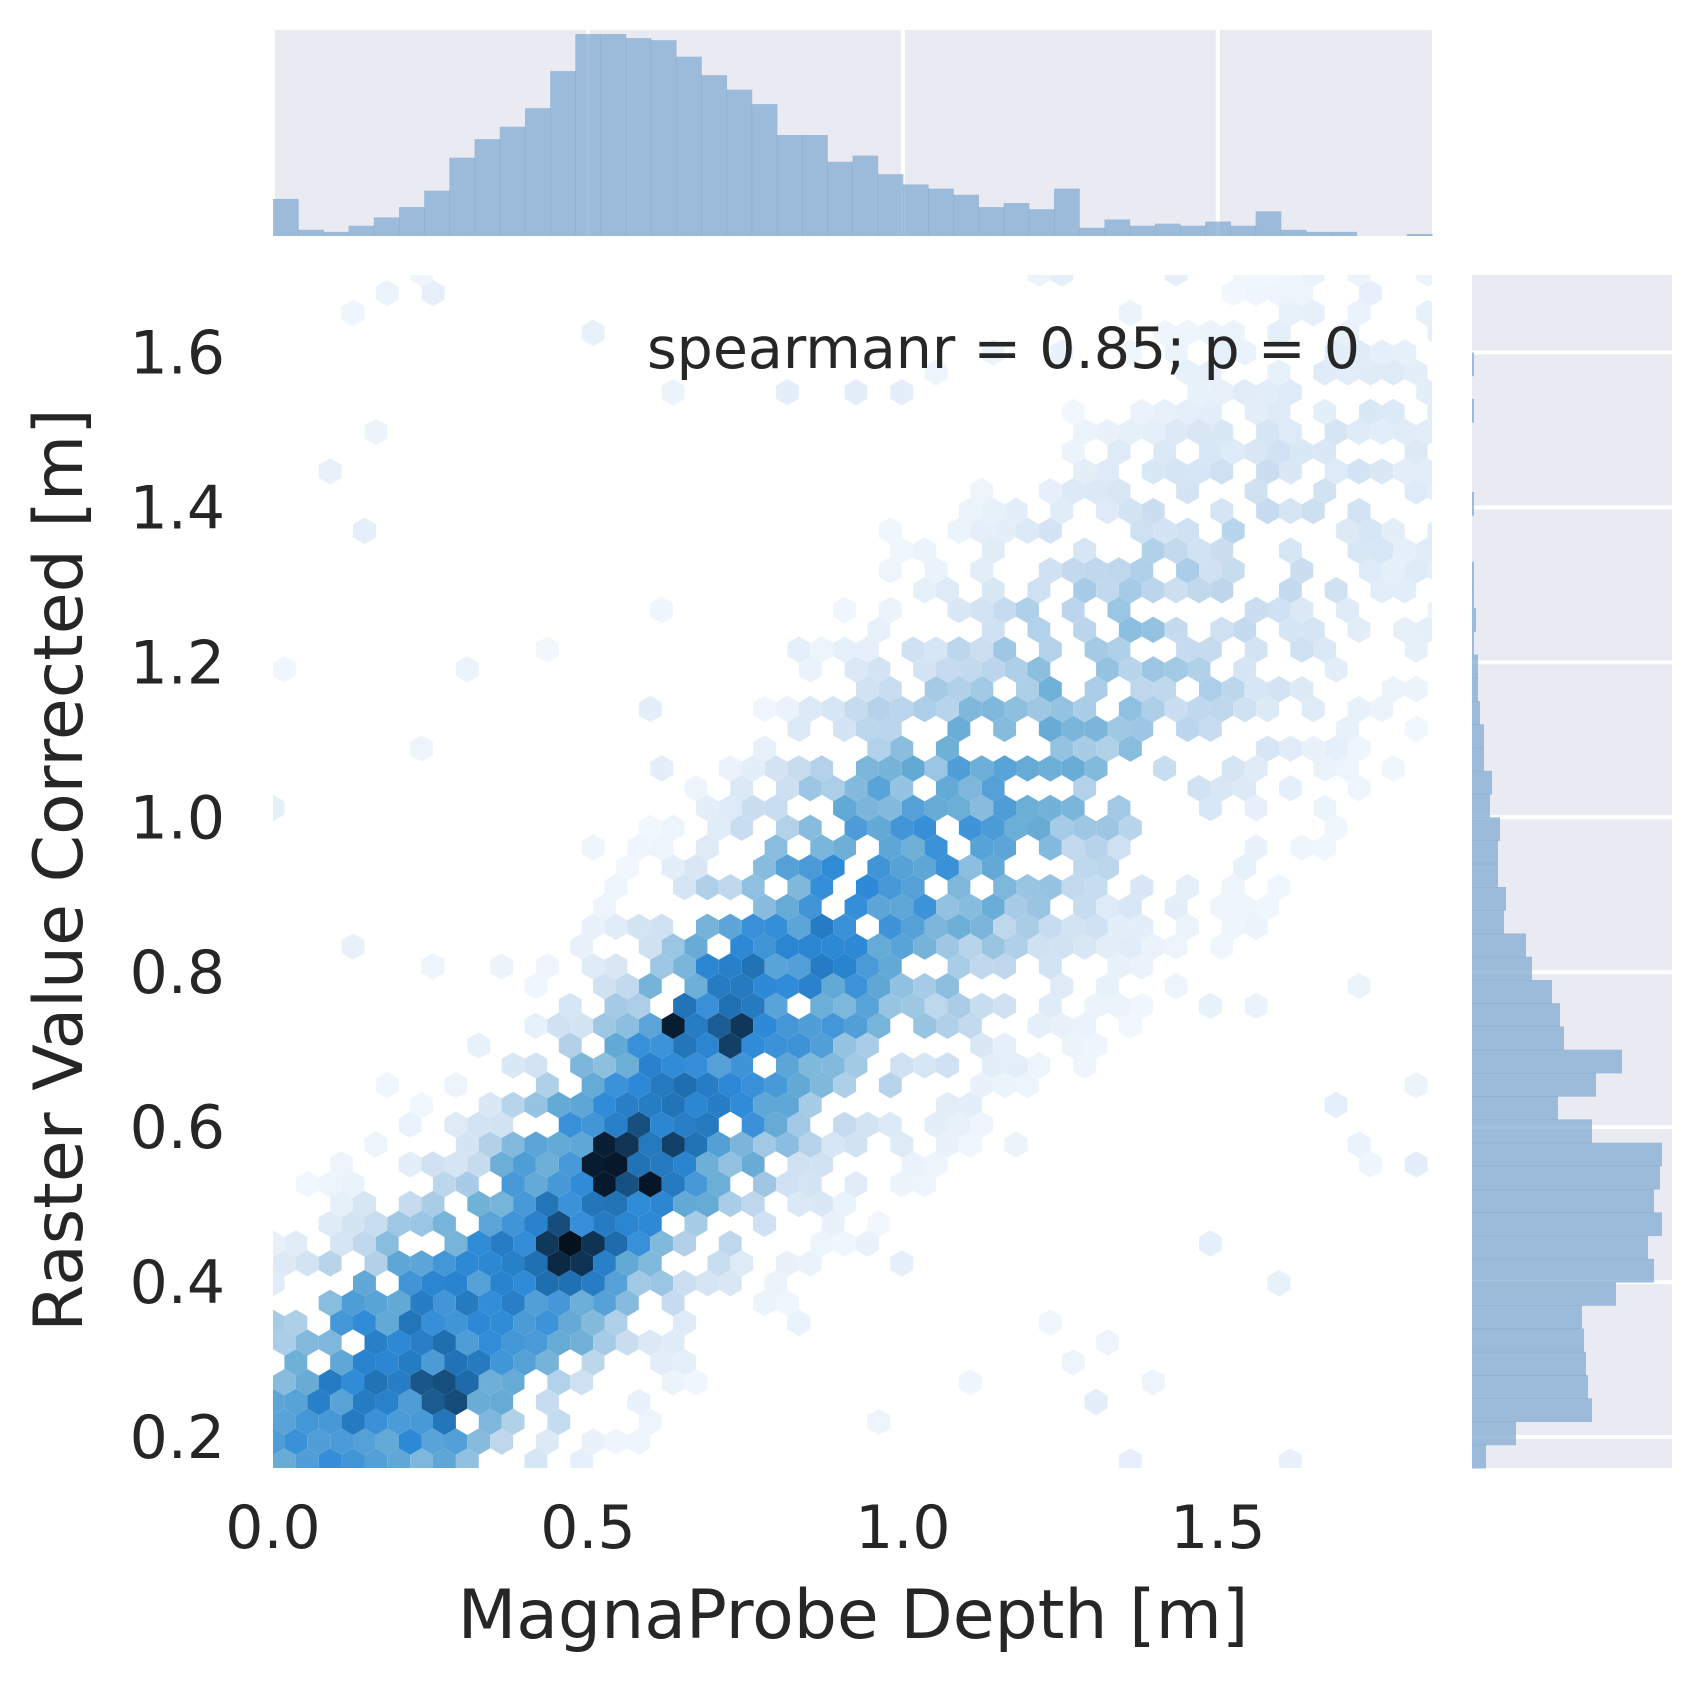 This screenshot has width=1685, height=1681. What do you see at coordinates (1572, 872) in the screenshot?
I see `y-marginal-histogram` at bounding box center [1572, 872].